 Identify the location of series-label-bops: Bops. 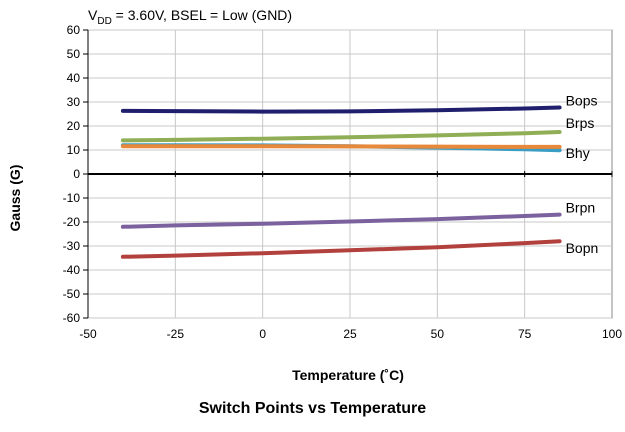
(582, 101).